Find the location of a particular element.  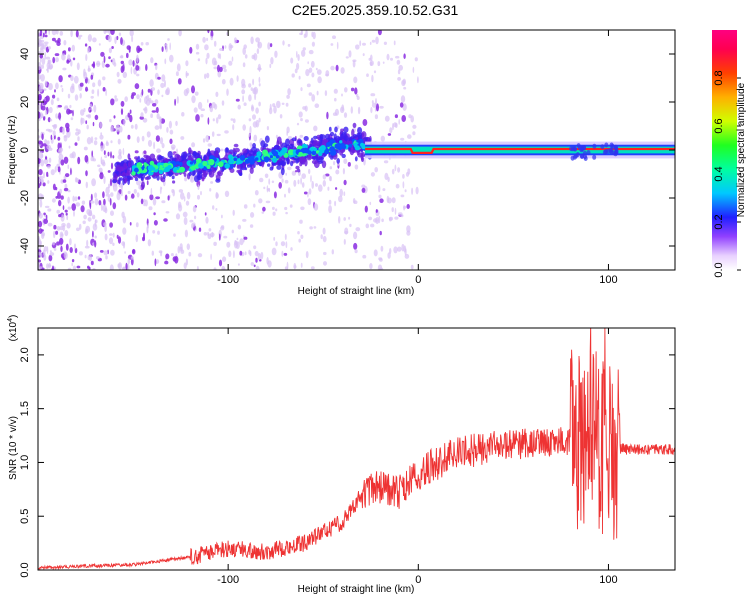

colorbar-tick-label: 0.2 is located at coordinates (719, 221).